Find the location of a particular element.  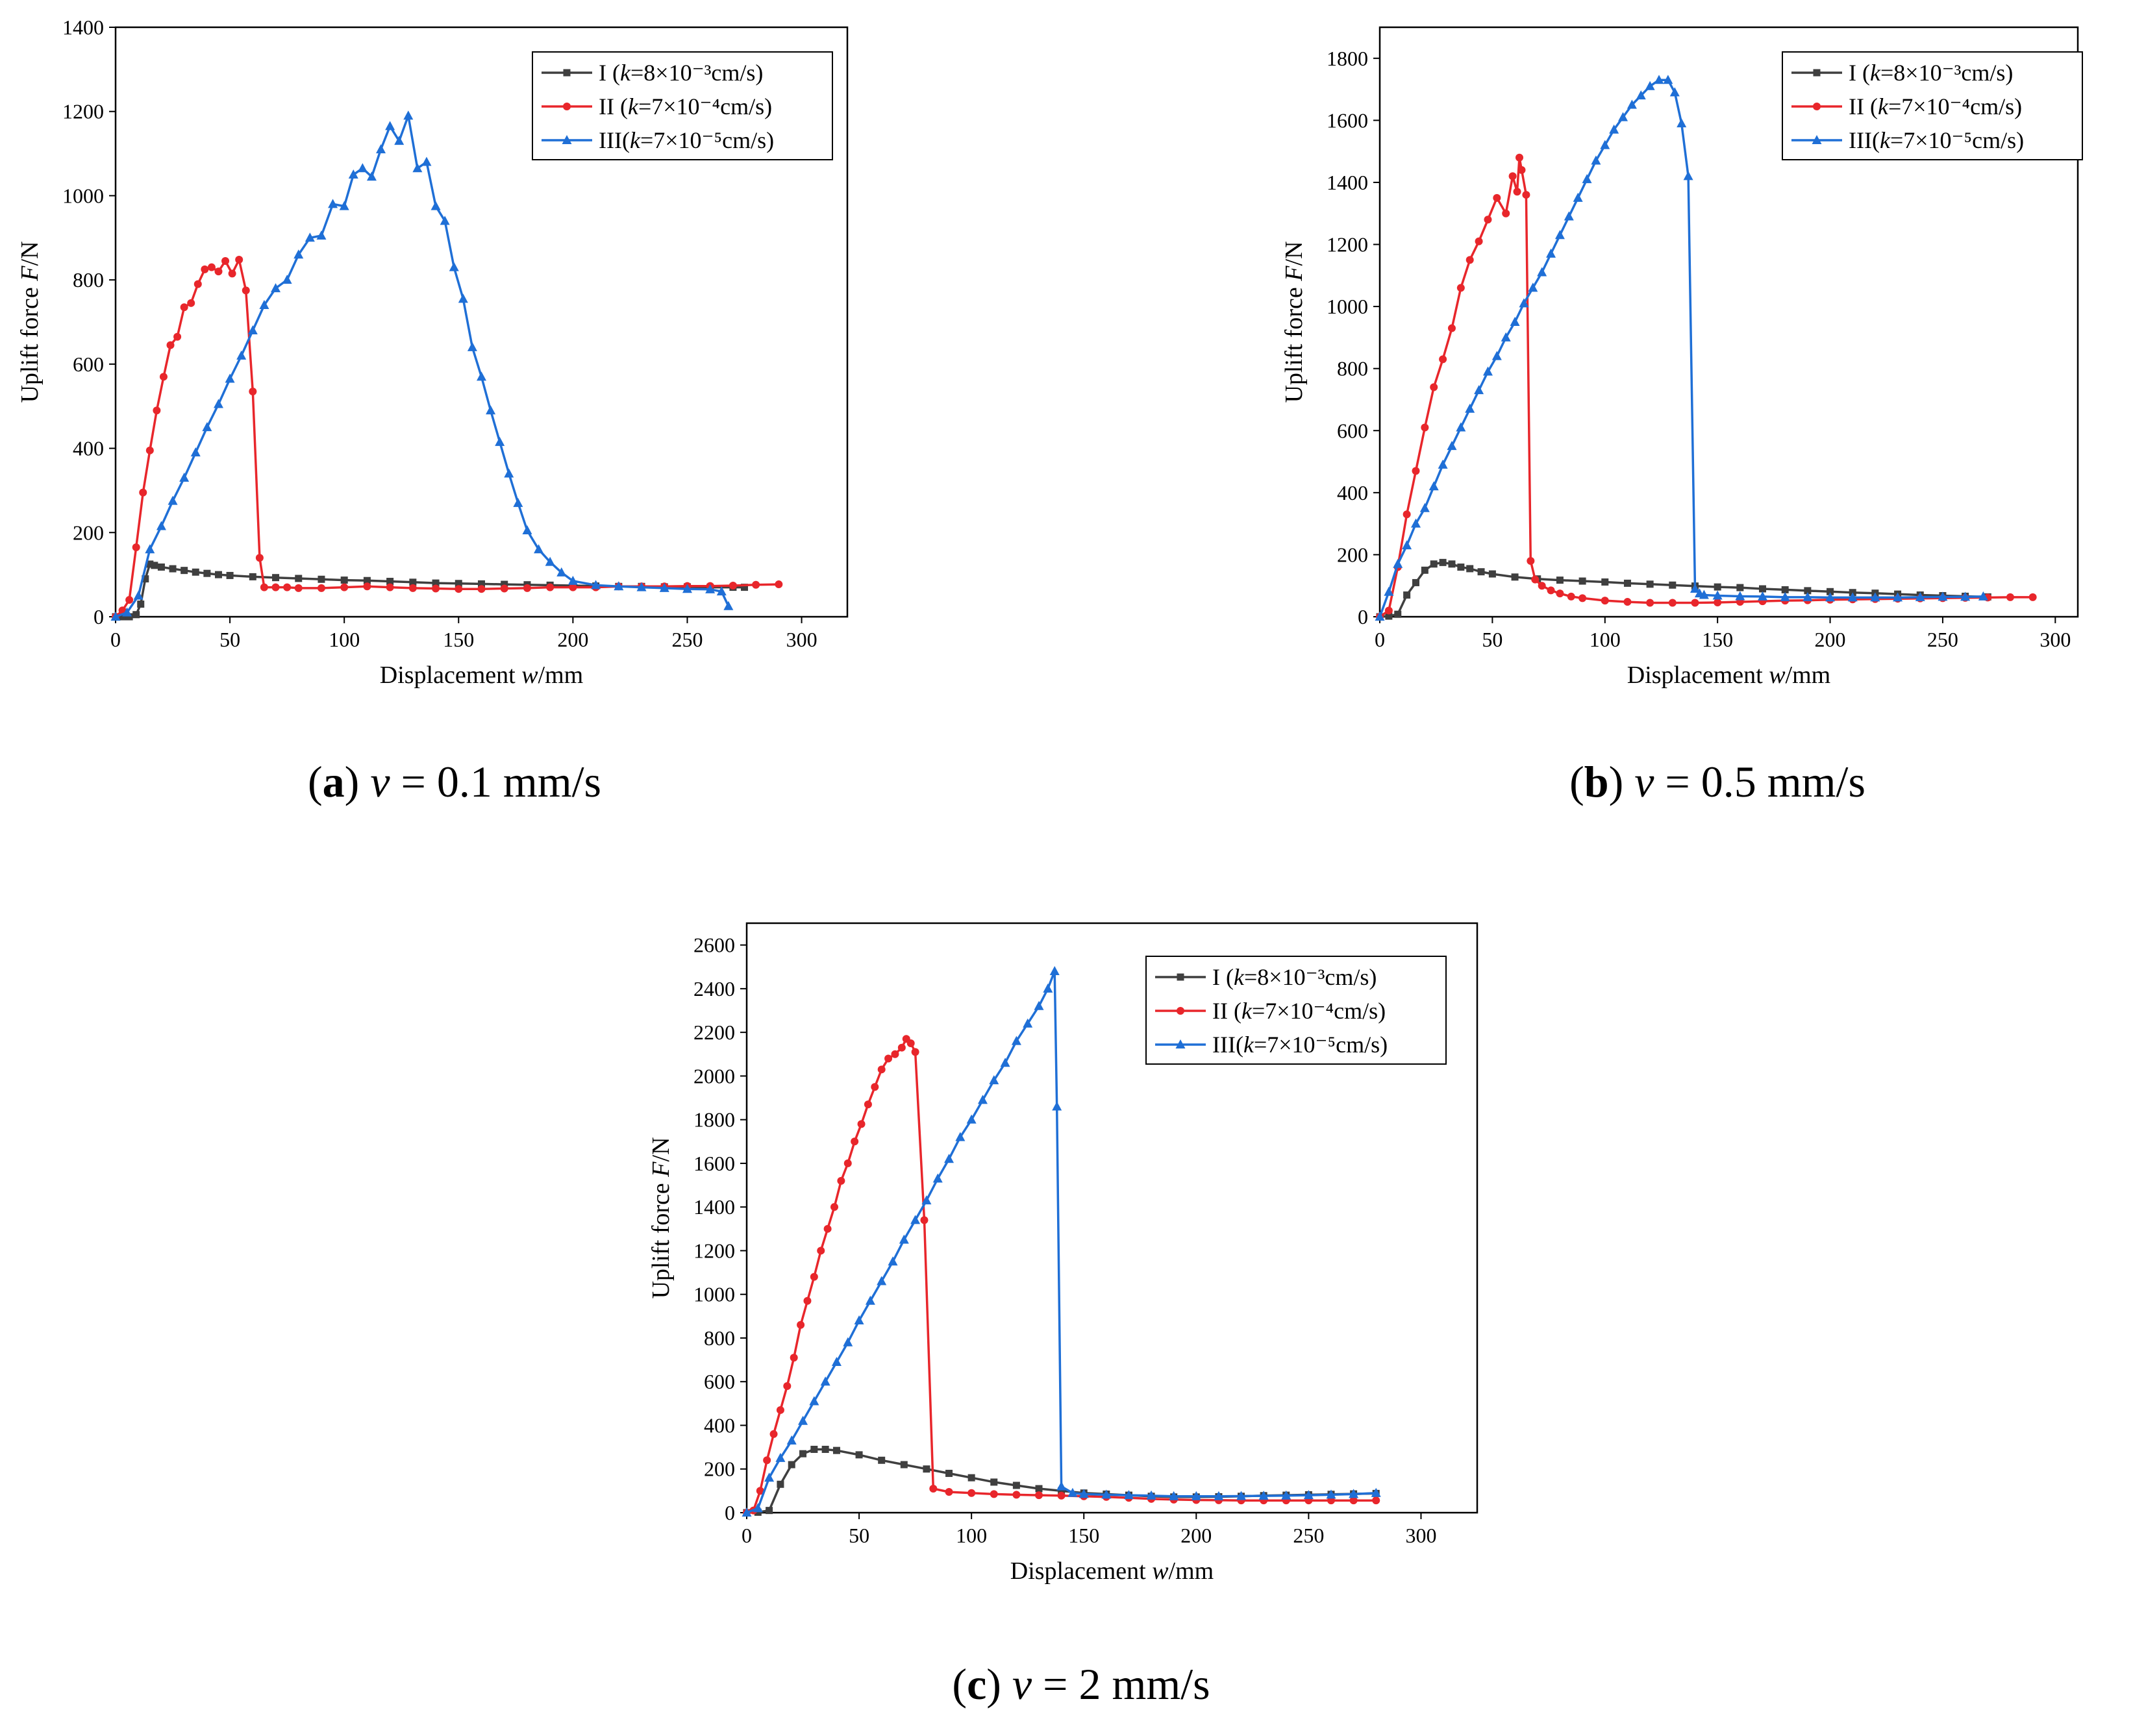

x-tick-label: 100 is located at coordinates (344, 639).